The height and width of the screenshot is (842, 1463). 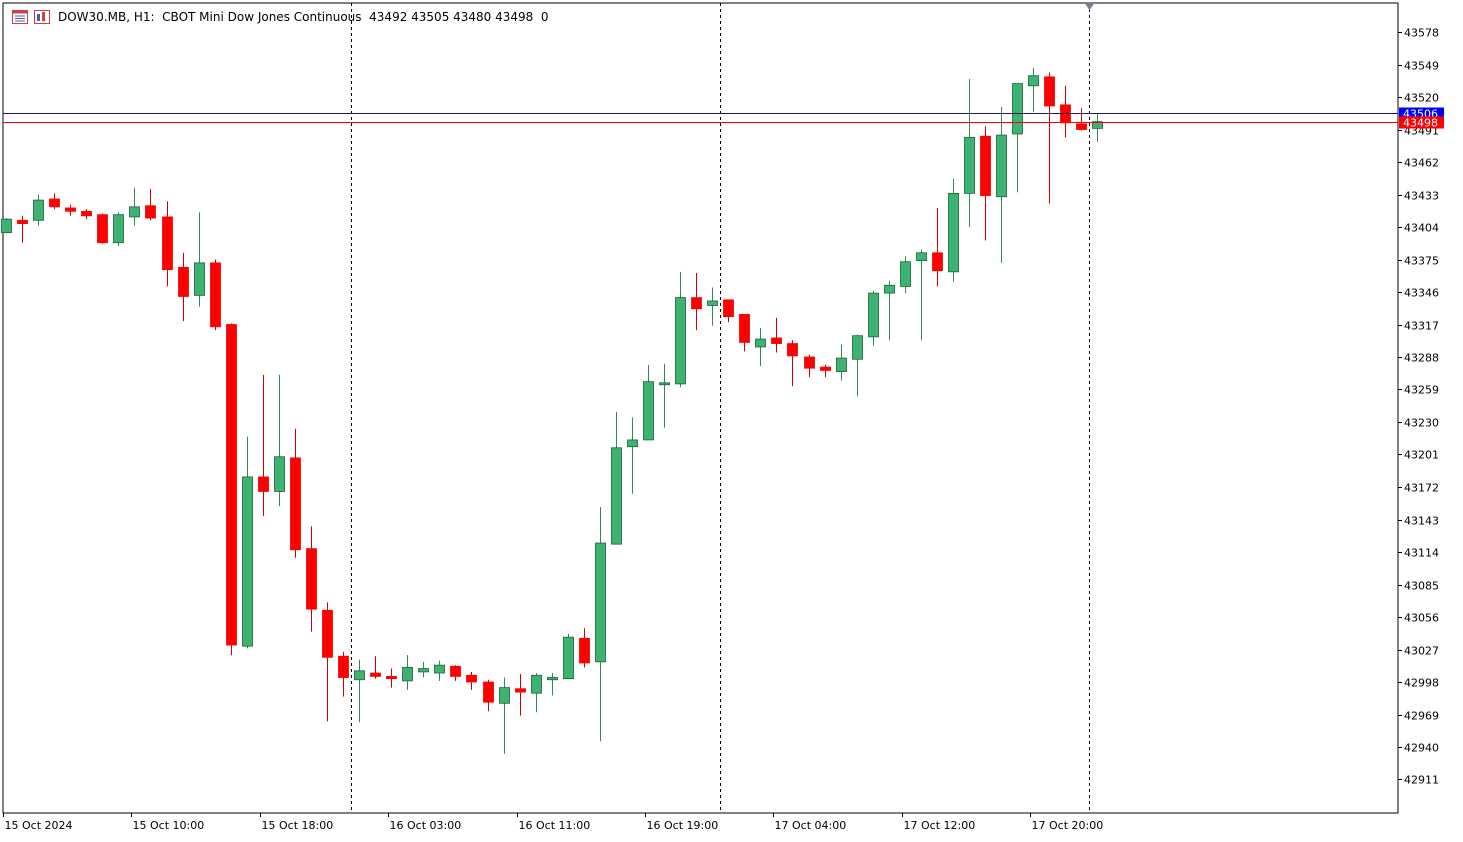 What do you see at coordinates (1068, 825) in the screenshot?
I see `x-tick-label: 17 Oct 20:00` at bounding box center [1068, 825].